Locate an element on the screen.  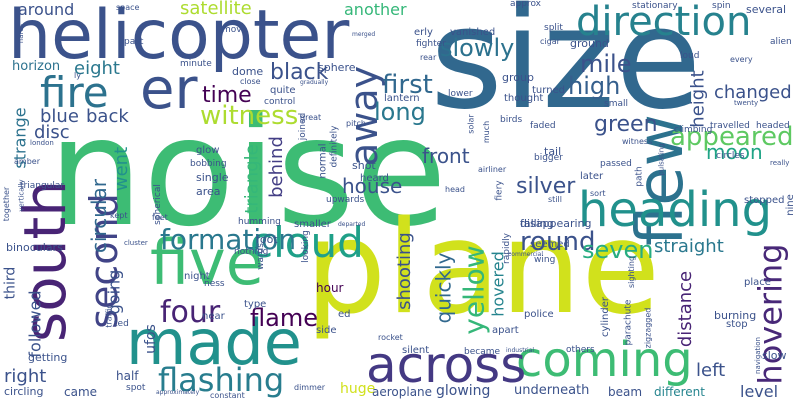
word-kept: kept is located at coordinates (118, 216).